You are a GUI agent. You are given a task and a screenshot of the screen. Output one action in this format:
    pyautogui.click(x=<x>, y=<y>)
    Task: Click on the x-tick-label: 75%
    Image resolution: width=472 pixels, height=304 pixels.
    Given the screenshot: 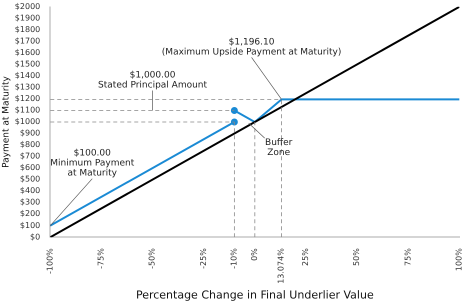 What is the action you would take?
    pyautogui.click(x=407, y=257)
    